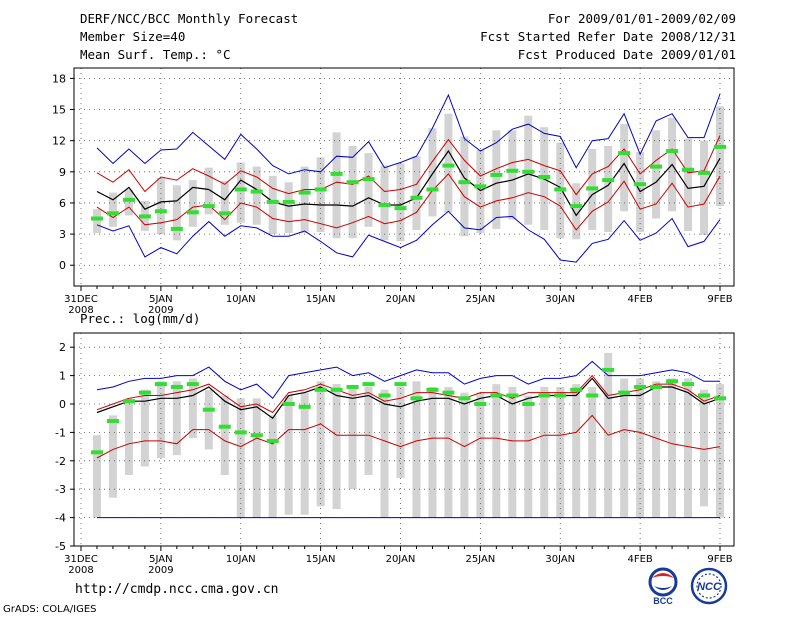 The image size is (800, 618). Describe the element at coordinates (59, 78) in the screenshot. I see `panel1-ytick-label: 18` at that location.